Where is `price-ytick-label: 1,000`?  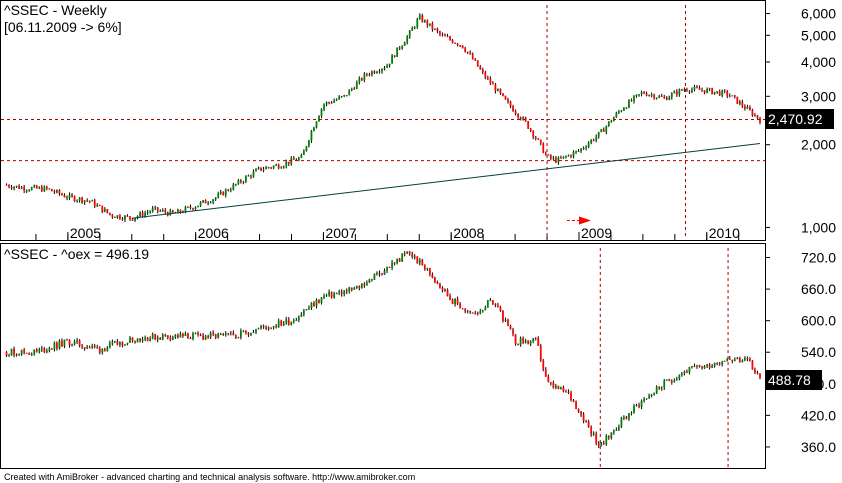 price-ytick-label: 1,000 is located at coordinates (818, 227).